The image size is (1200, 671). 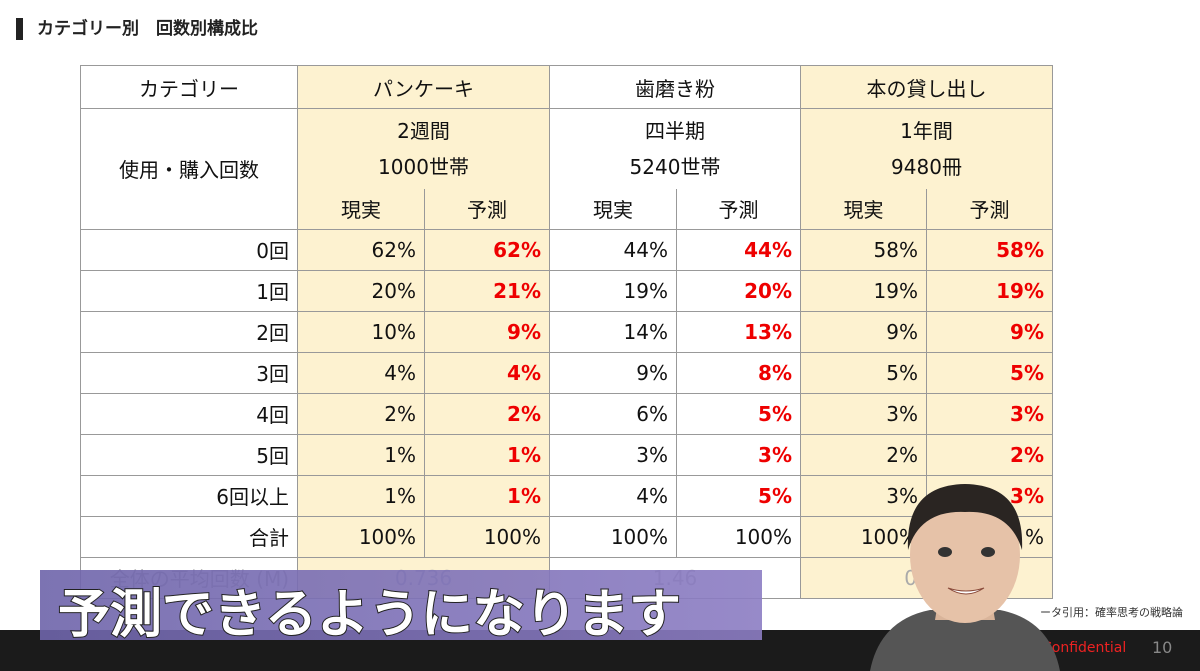 I want to click on subtitle-text: 予測できるようになります, so click(x=369, y=615).